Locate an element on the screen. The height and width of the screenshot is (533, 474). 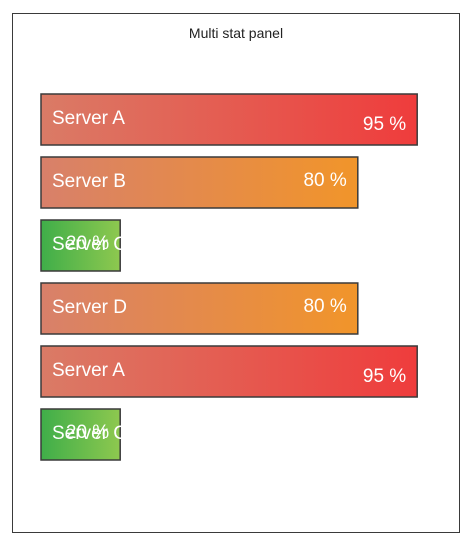
bar-row: Server D 80 % is located at coordinates (199, 308).